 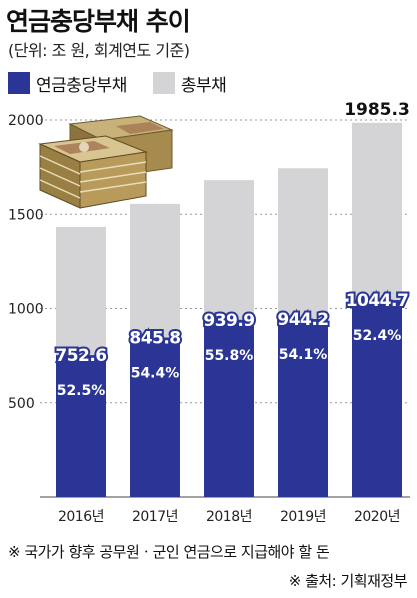 I want to click on pension-share-label: 52.4%, so click(x=377, y=336).